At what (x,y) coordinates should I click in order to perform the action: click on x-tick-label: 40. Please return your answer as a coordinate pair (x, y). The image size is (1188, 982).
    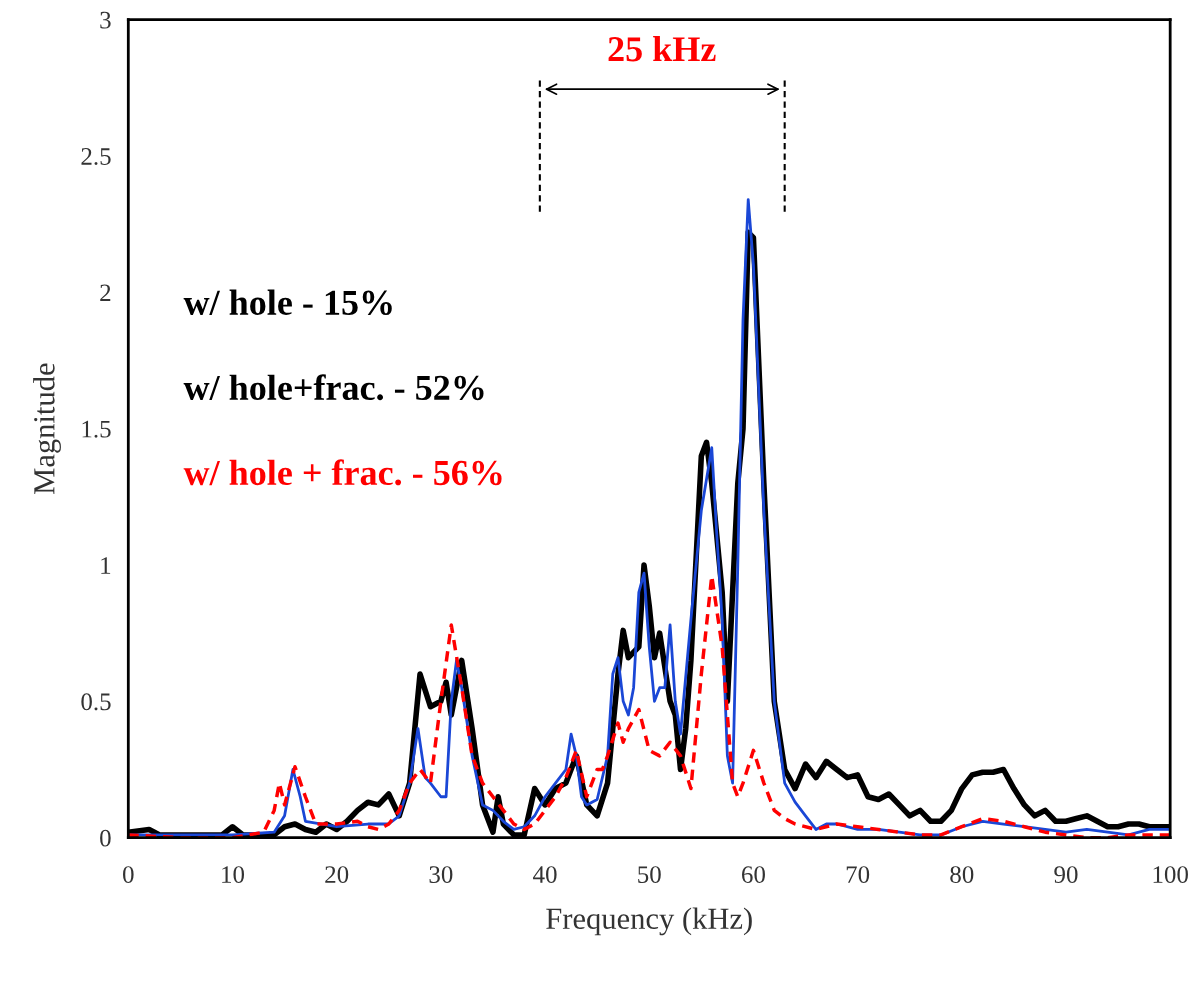
    Looking at the image, I should click on (545, 875).